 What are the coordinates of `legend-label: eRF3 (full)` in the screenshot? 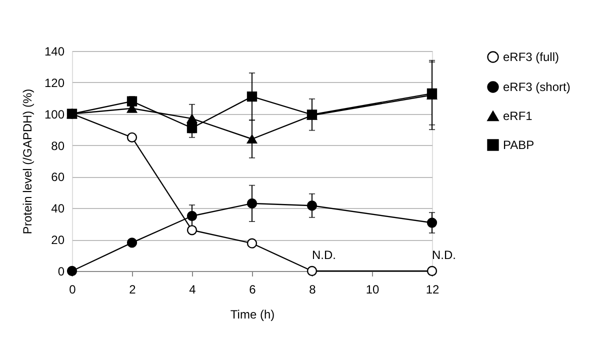 It's located at (531, 57).